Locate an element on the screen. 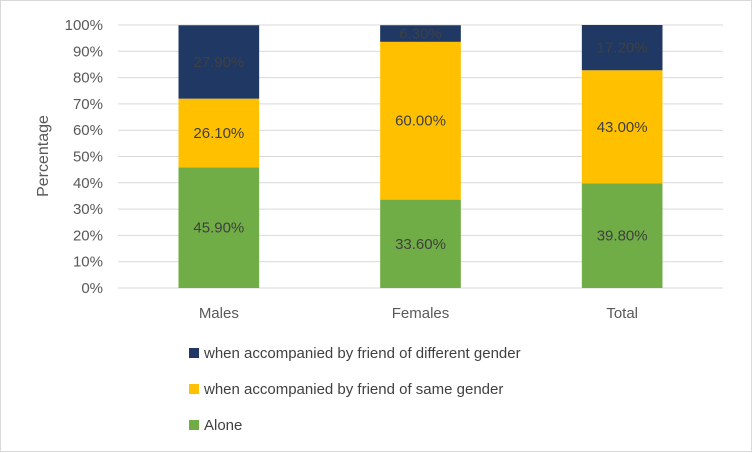  data-label: 27.90% is located at coordinates (218, 62).